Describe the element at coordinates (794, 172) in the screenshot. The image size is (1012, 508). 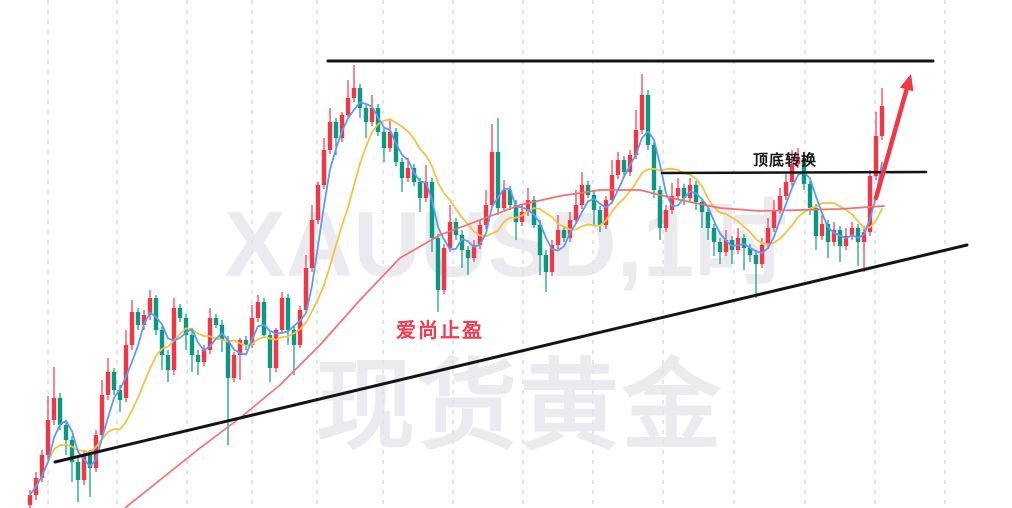
I see `neckline-line` at that location.